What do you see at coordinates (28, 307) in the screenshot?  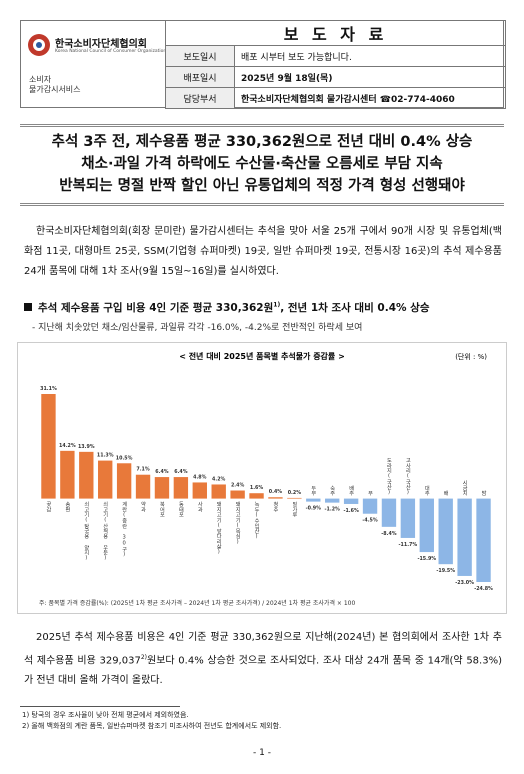 I see `bullet-square` at bounding box center [28, 307].